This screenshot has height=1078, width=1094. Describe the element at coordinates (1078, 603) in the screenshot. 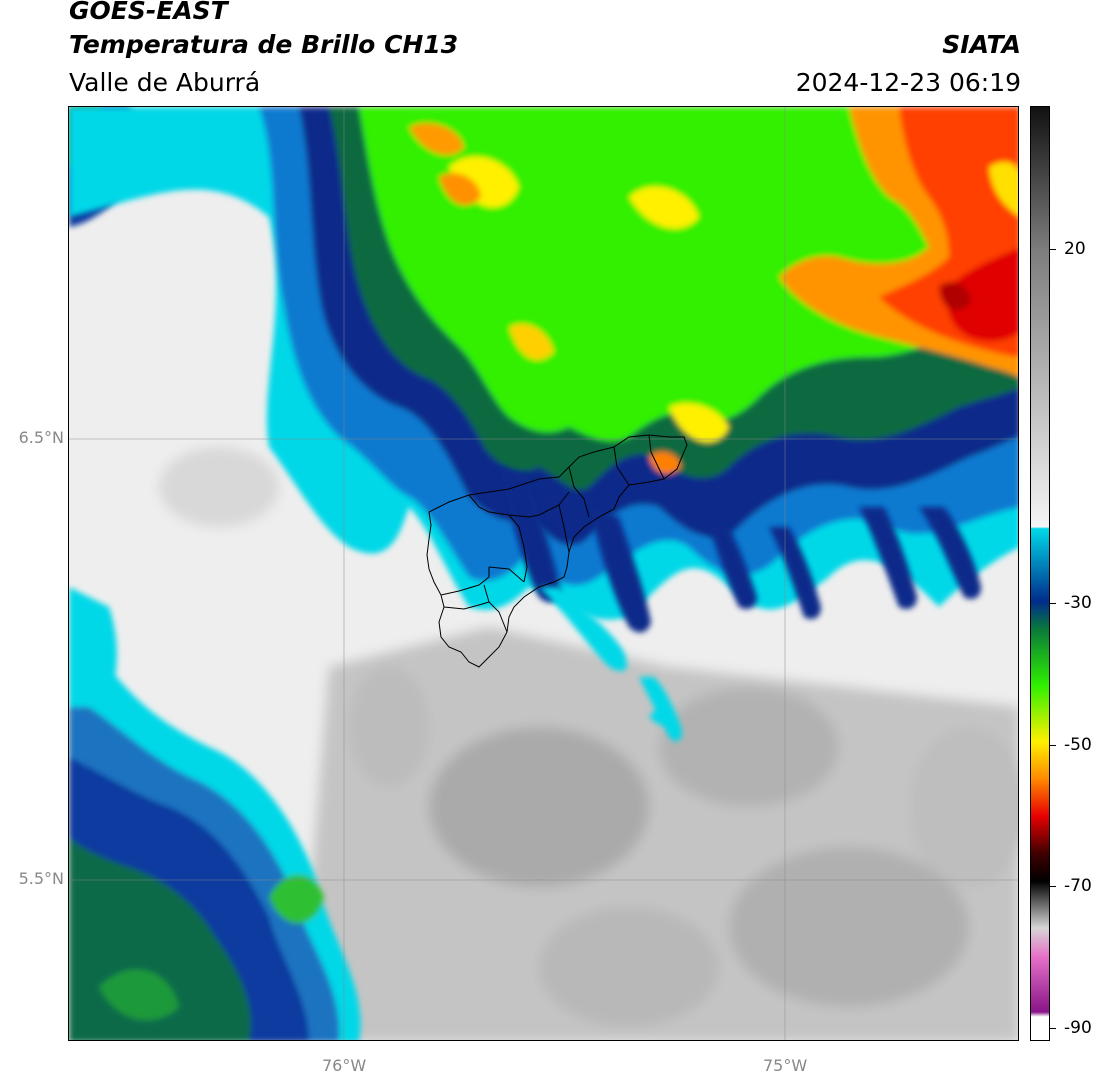

I see `colorbar-label-m30: -30` at that location.